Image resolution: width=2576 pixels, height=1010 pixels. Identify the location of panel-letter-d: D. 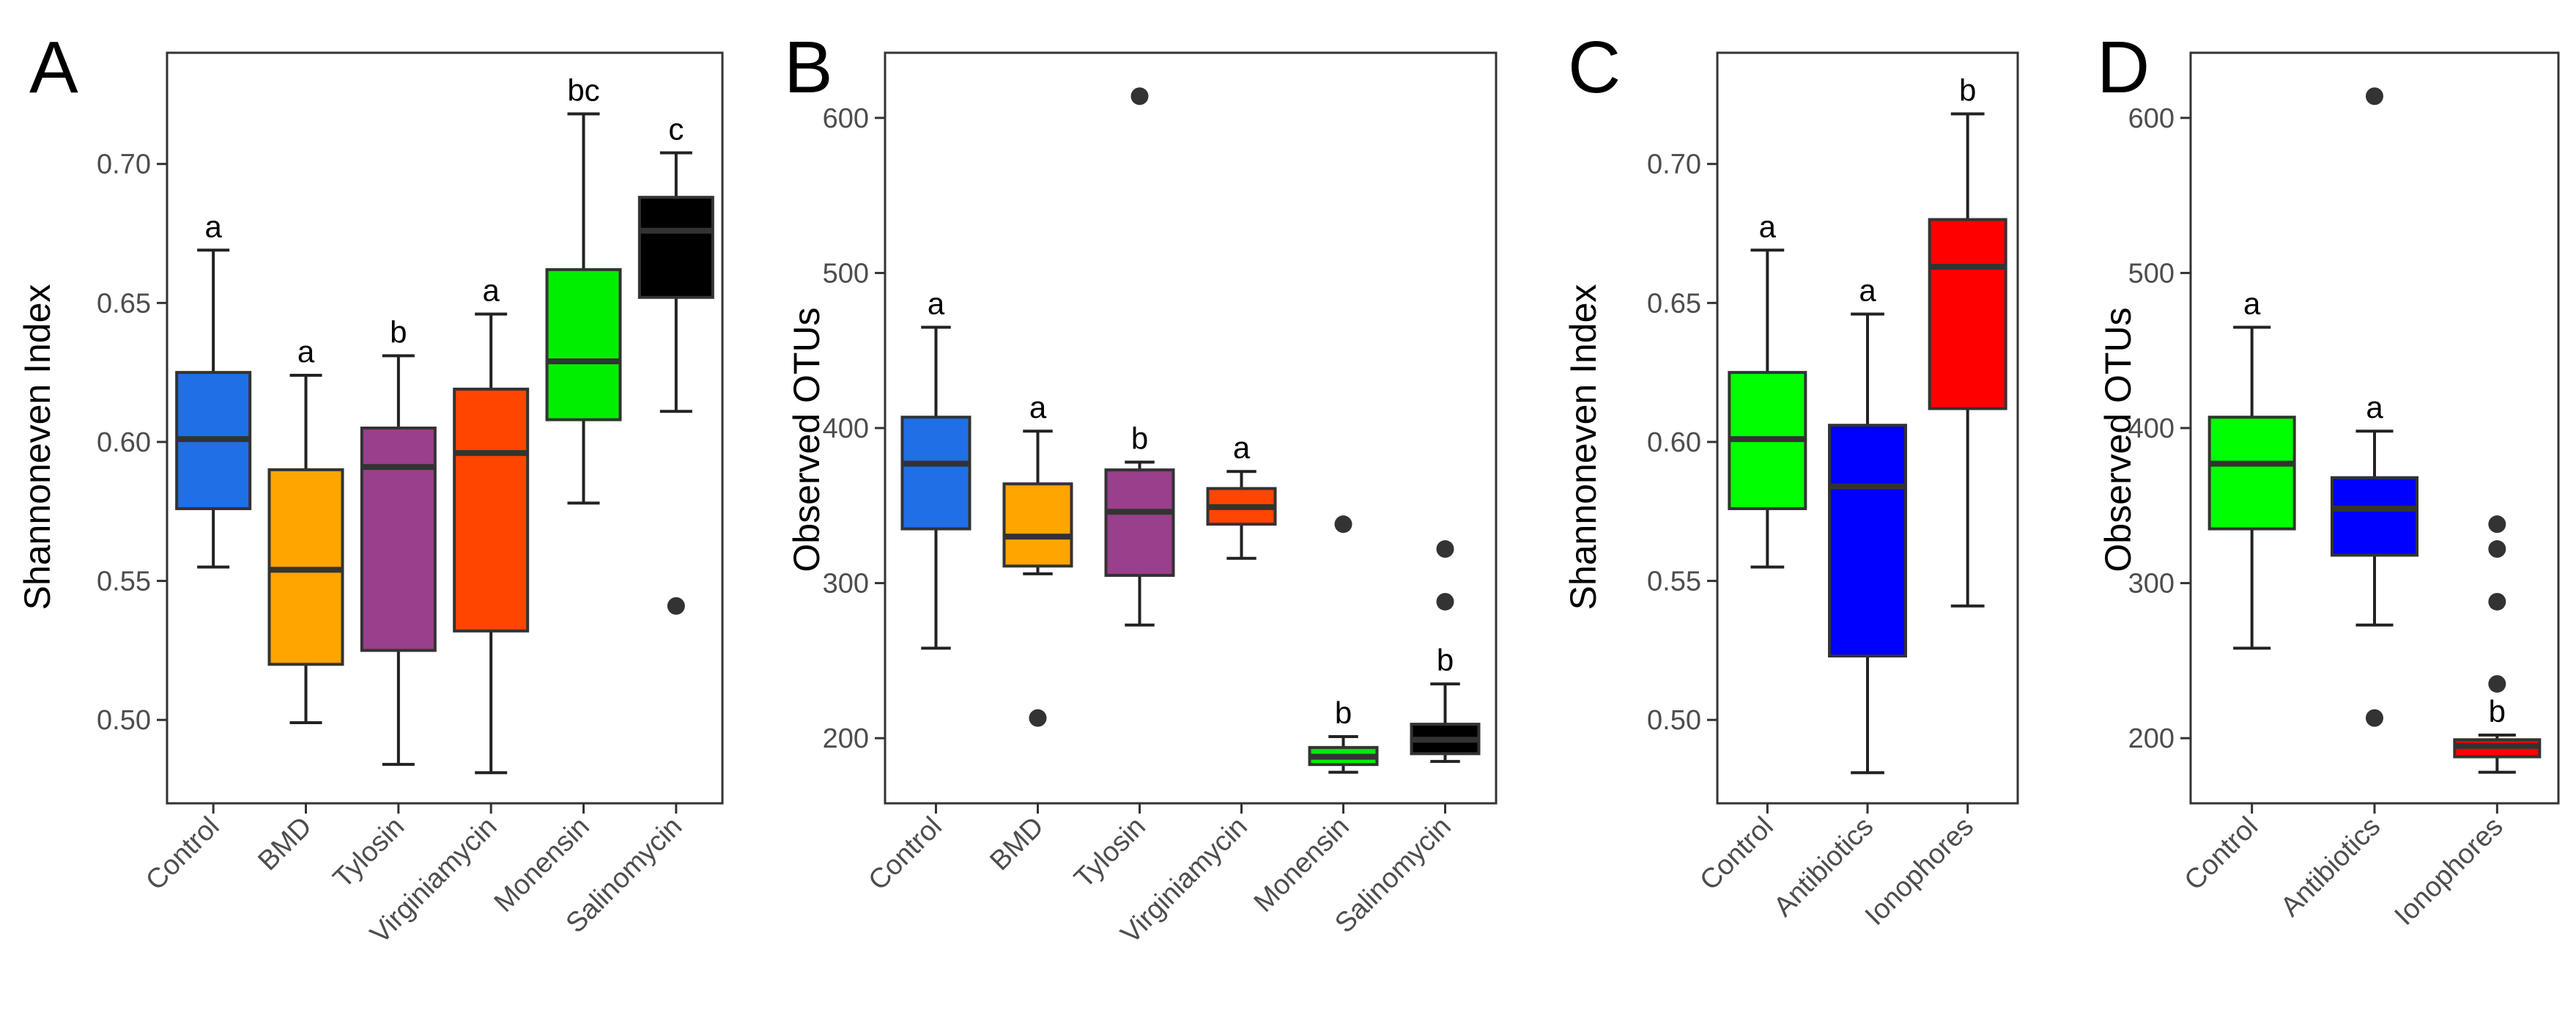
(2123, 67).